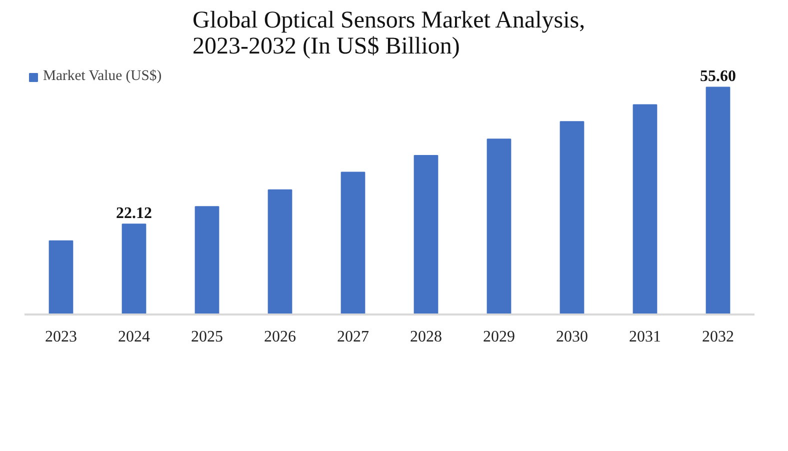 Image resolution: width=788 pixels, height=451 pixels. What do you see at coordinates (718, 337) in the screenshot?
I see `x-tick-label: 2032` at bounding box center [718, 337].